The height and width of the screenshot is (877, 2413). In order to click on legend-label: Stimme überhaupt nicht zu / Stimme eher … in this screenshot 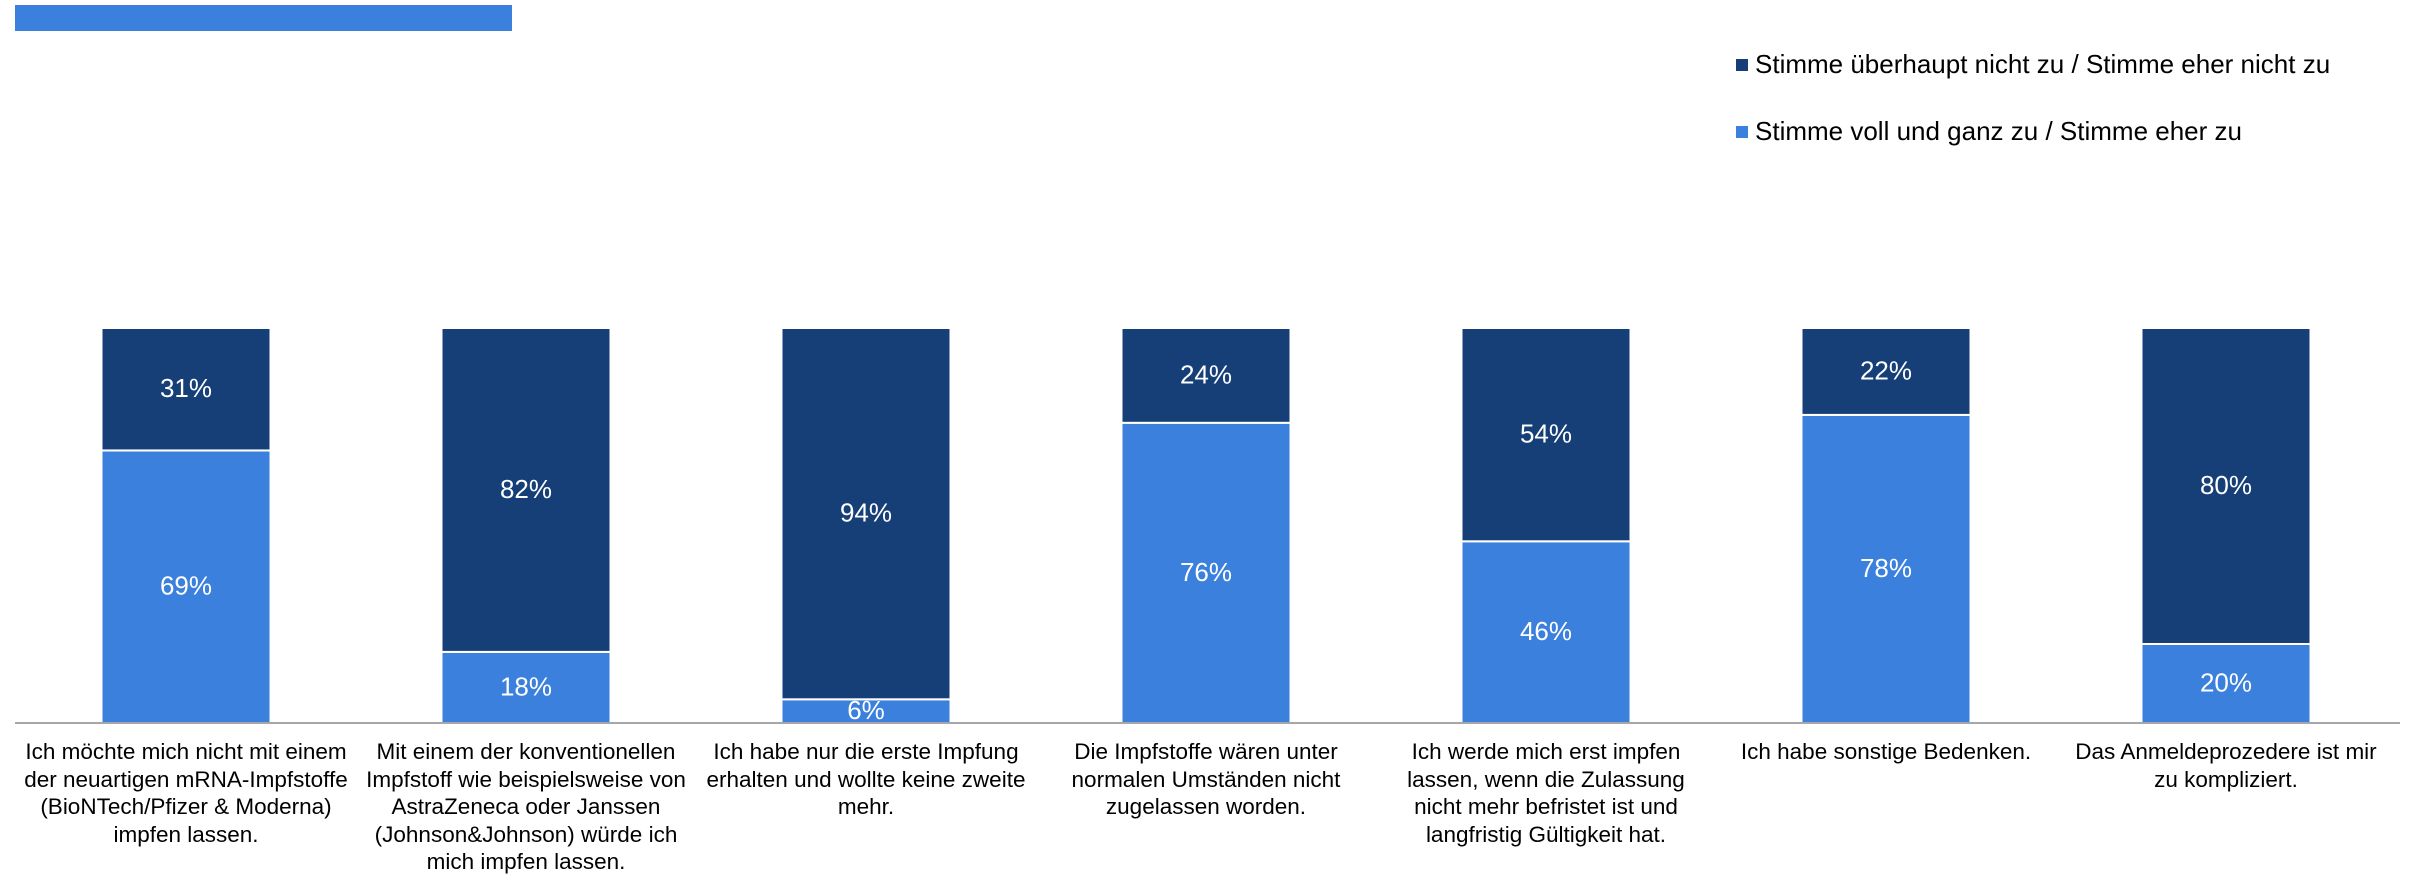, I will do `click(2042, 64)`.